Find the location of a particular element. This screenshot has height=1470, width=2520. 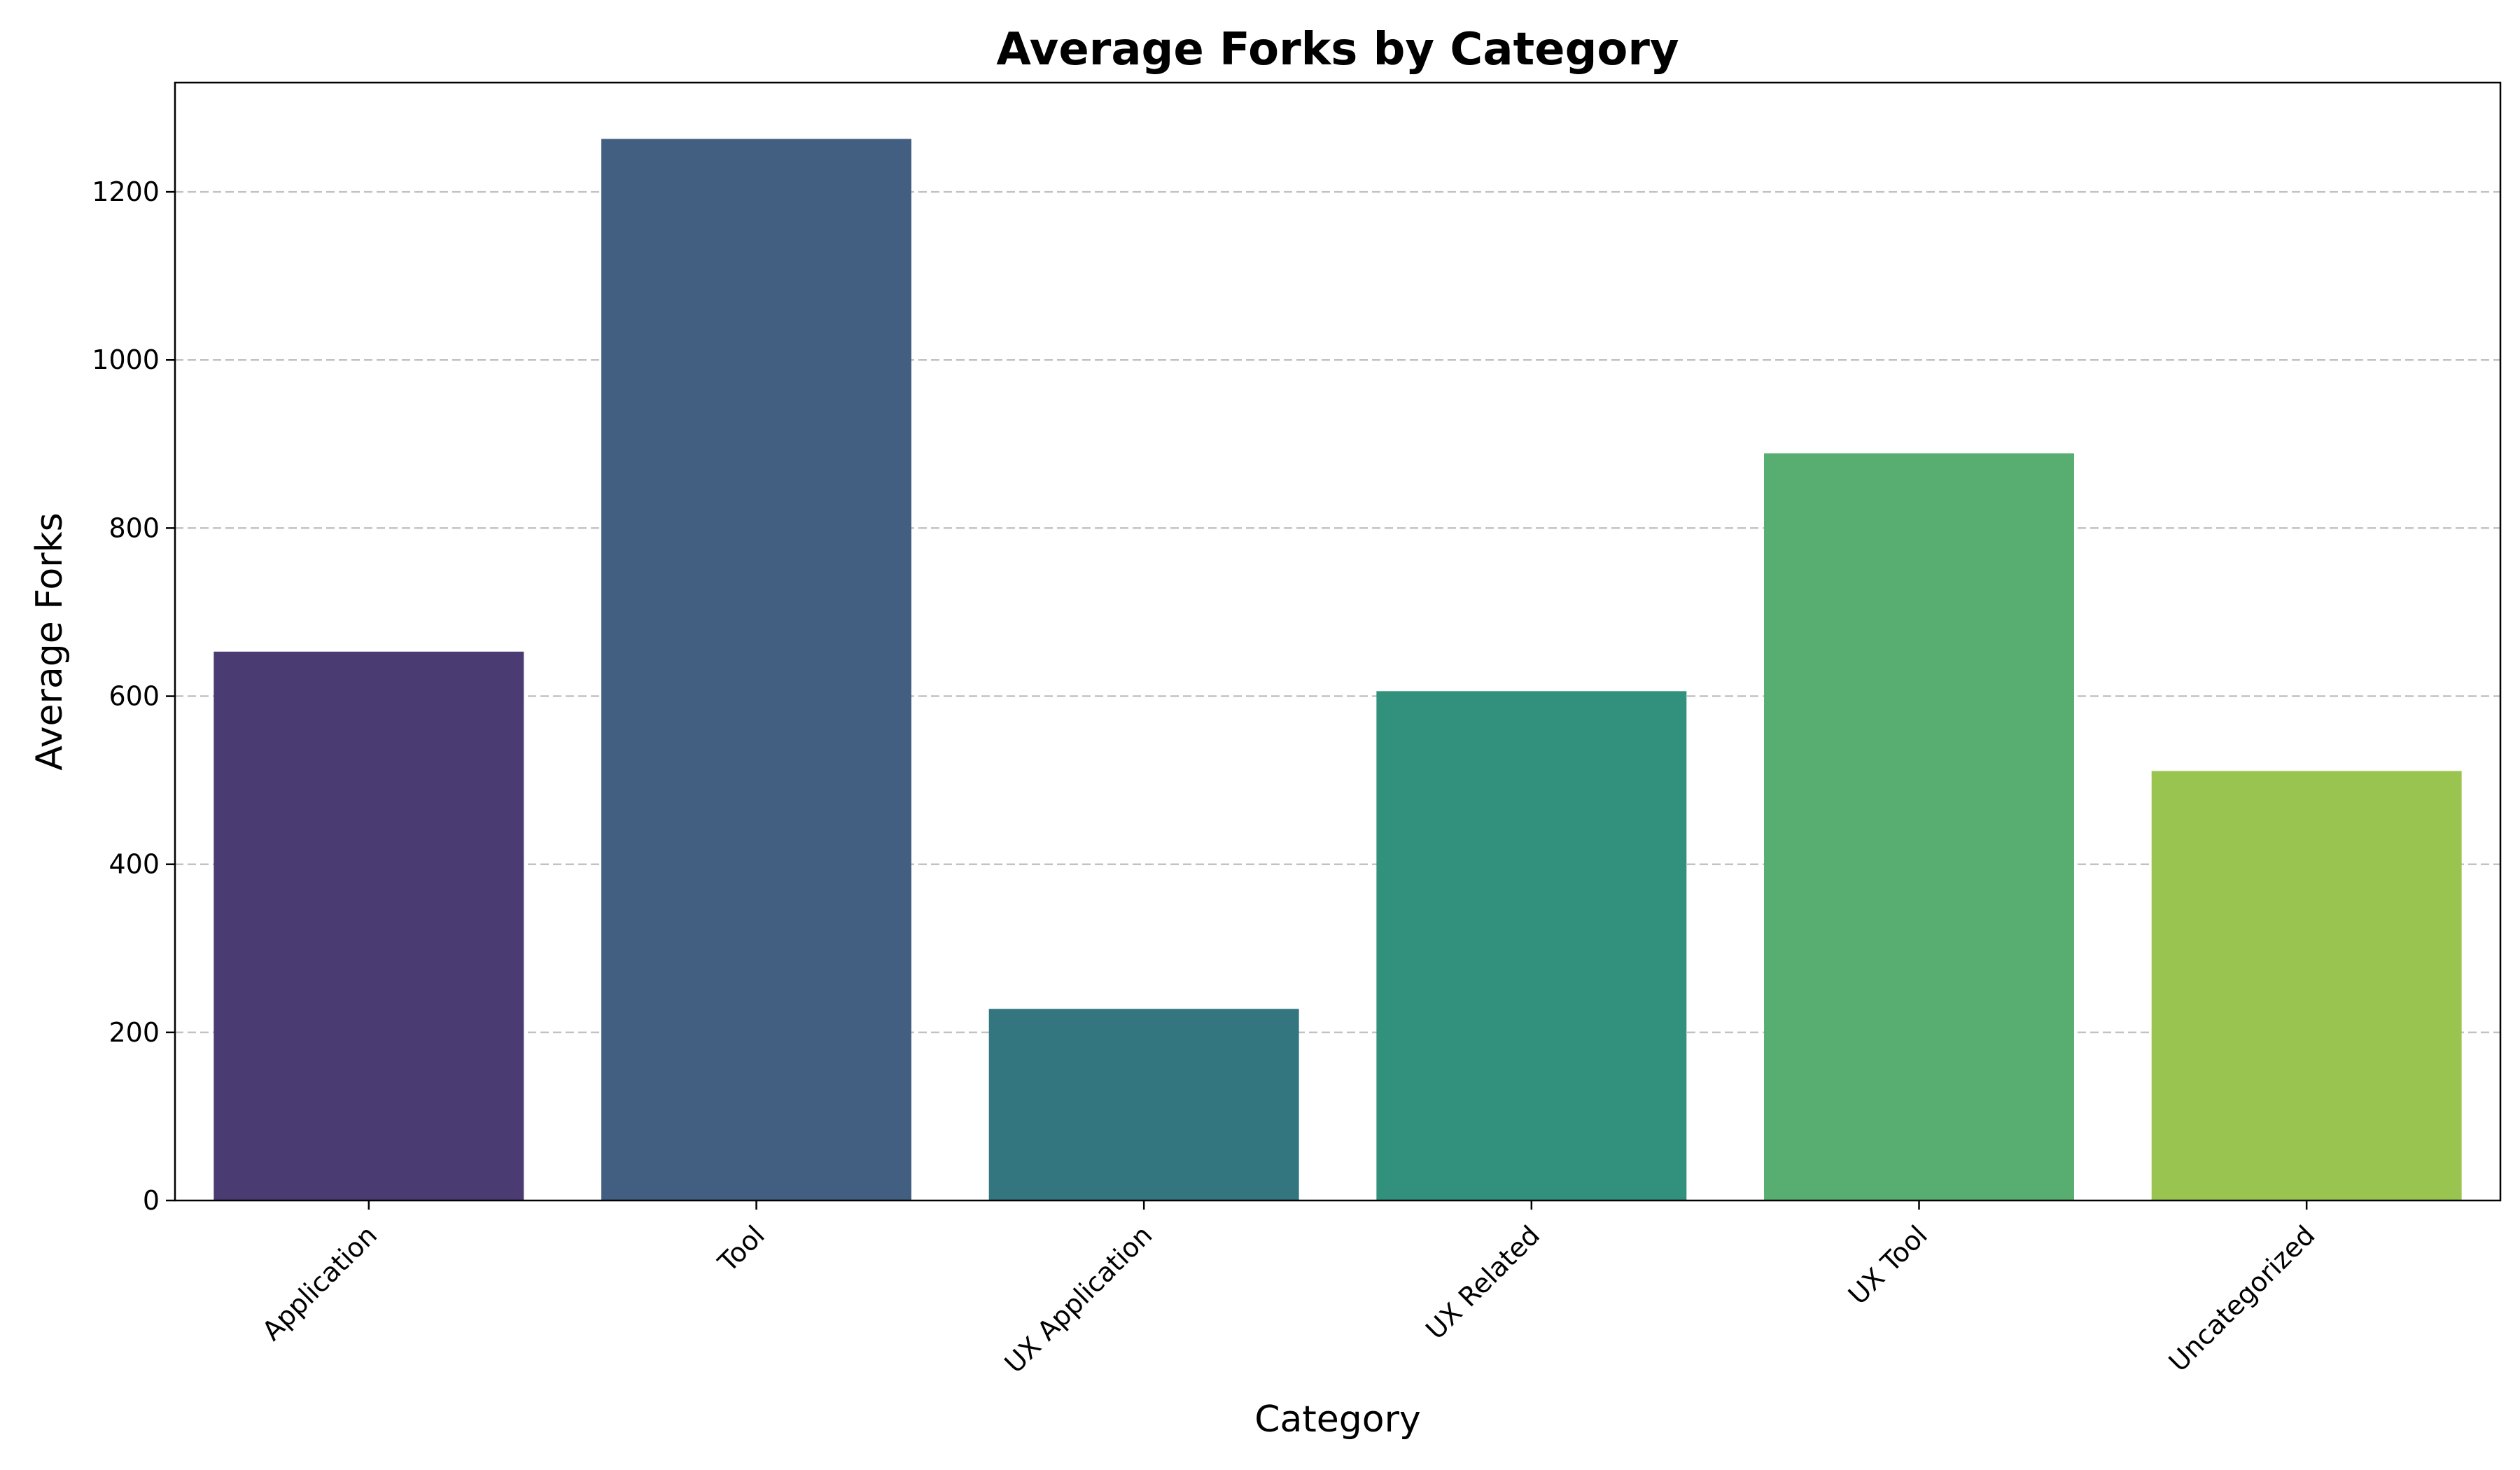

bar-uncategorized is located at coordinates (2306, 985).